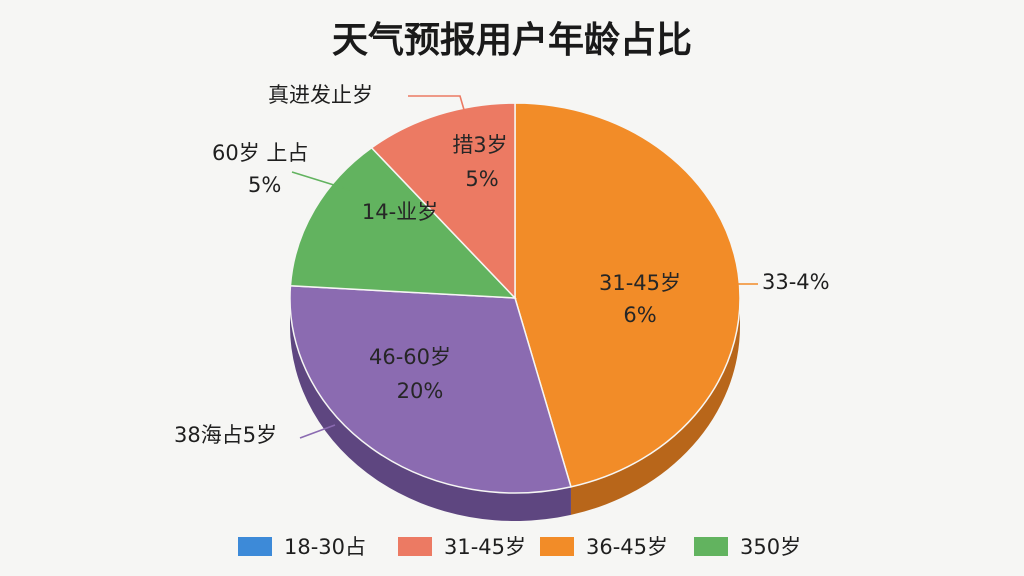  Describe the element at coordinates (485, 547) in the screenshot. I see `legend-label: 31-45岁` at that location.